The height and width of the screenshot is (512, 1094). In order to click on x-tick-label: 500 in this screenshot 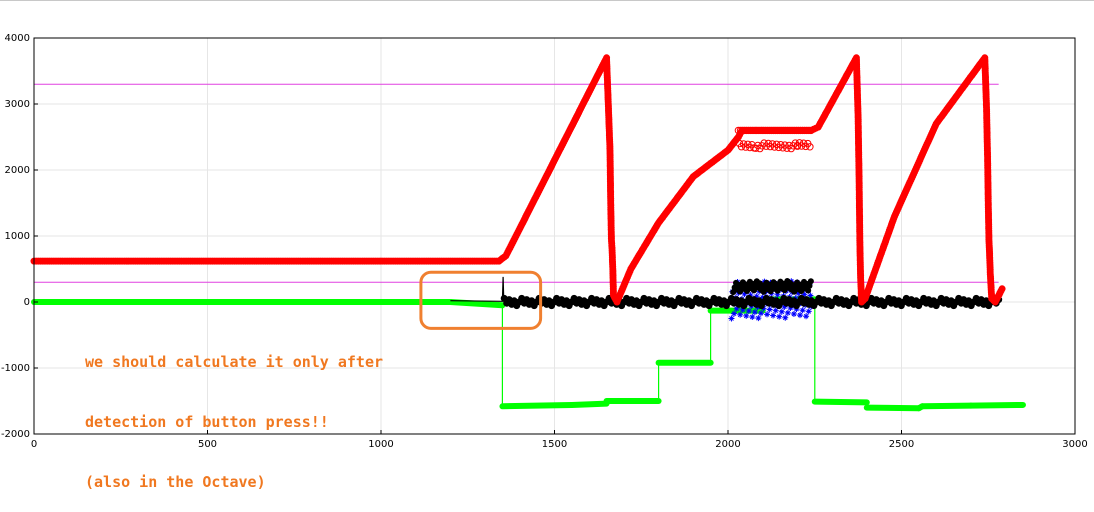, I will do `click(207, 444)`.